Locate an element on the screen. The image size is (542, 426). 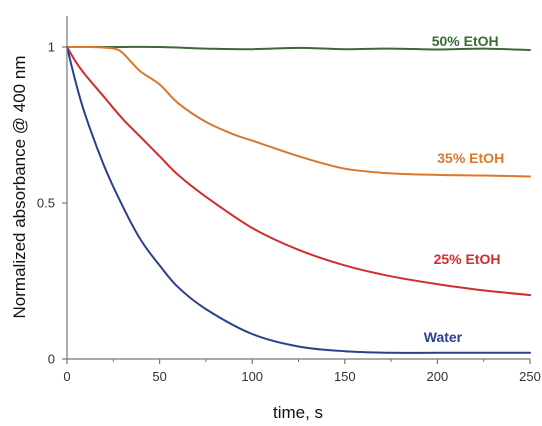
series-label-50-etoh: 50% EtOH is located at coordinates (465, 41).